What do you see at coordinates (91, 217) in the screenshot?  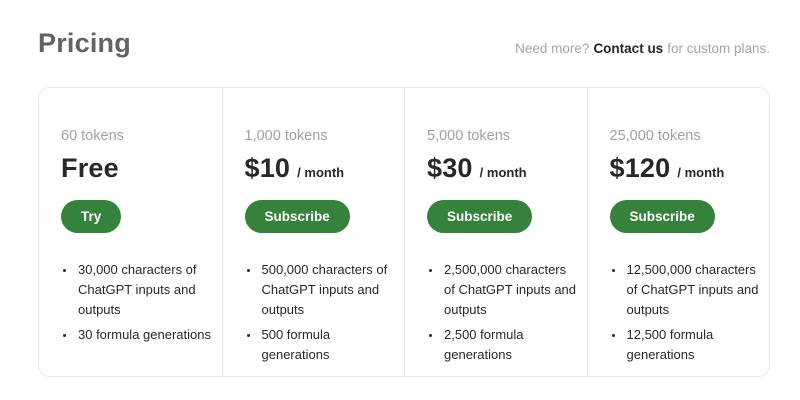 I see `try-button: Try` at bounding box center [91, 217].